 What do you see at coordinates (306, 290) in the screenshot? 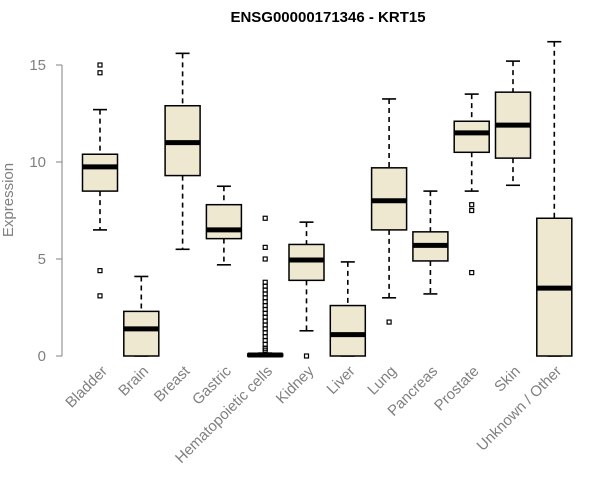
I see `box-kidney` at bounding box center [306, 290].